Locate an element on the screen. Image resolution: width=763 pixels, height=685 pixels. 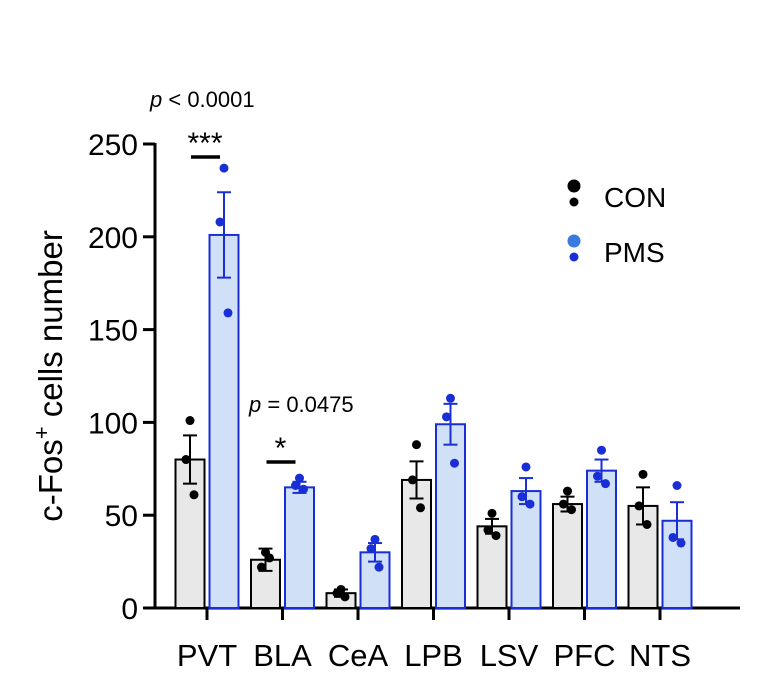
bar-pms-lpb is located at coordinates (450, 516).